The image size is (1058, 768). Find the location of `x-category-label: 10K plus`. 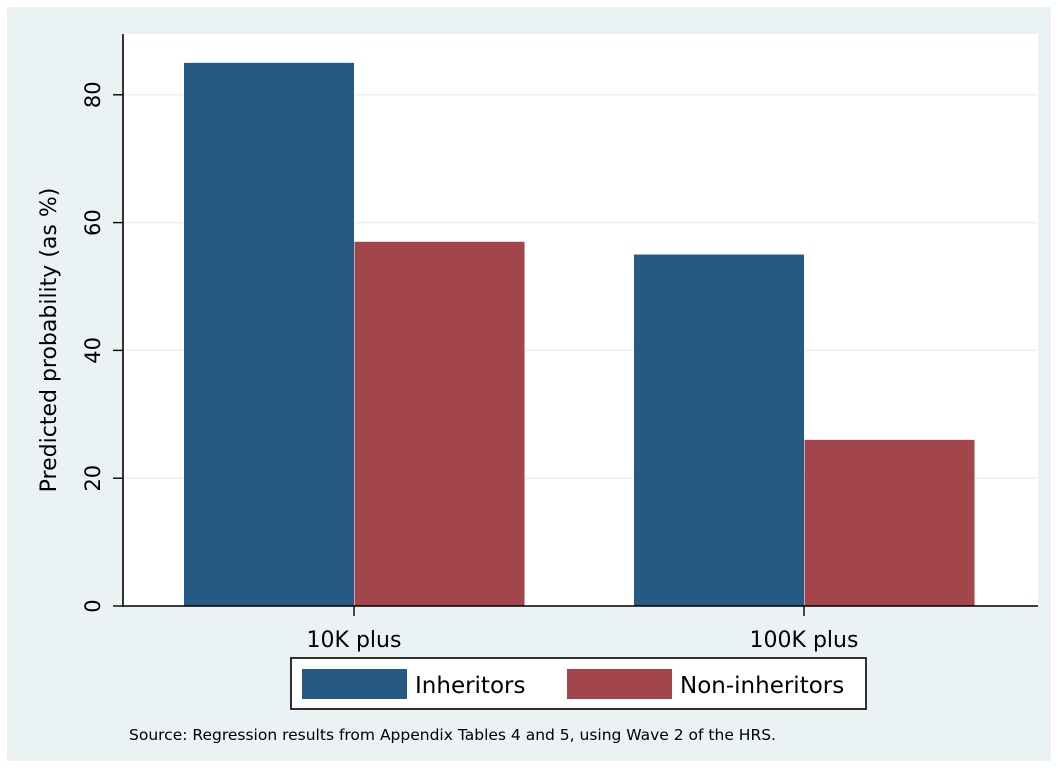

x-category-label: 10K plus is located at coordinates (354, 640).